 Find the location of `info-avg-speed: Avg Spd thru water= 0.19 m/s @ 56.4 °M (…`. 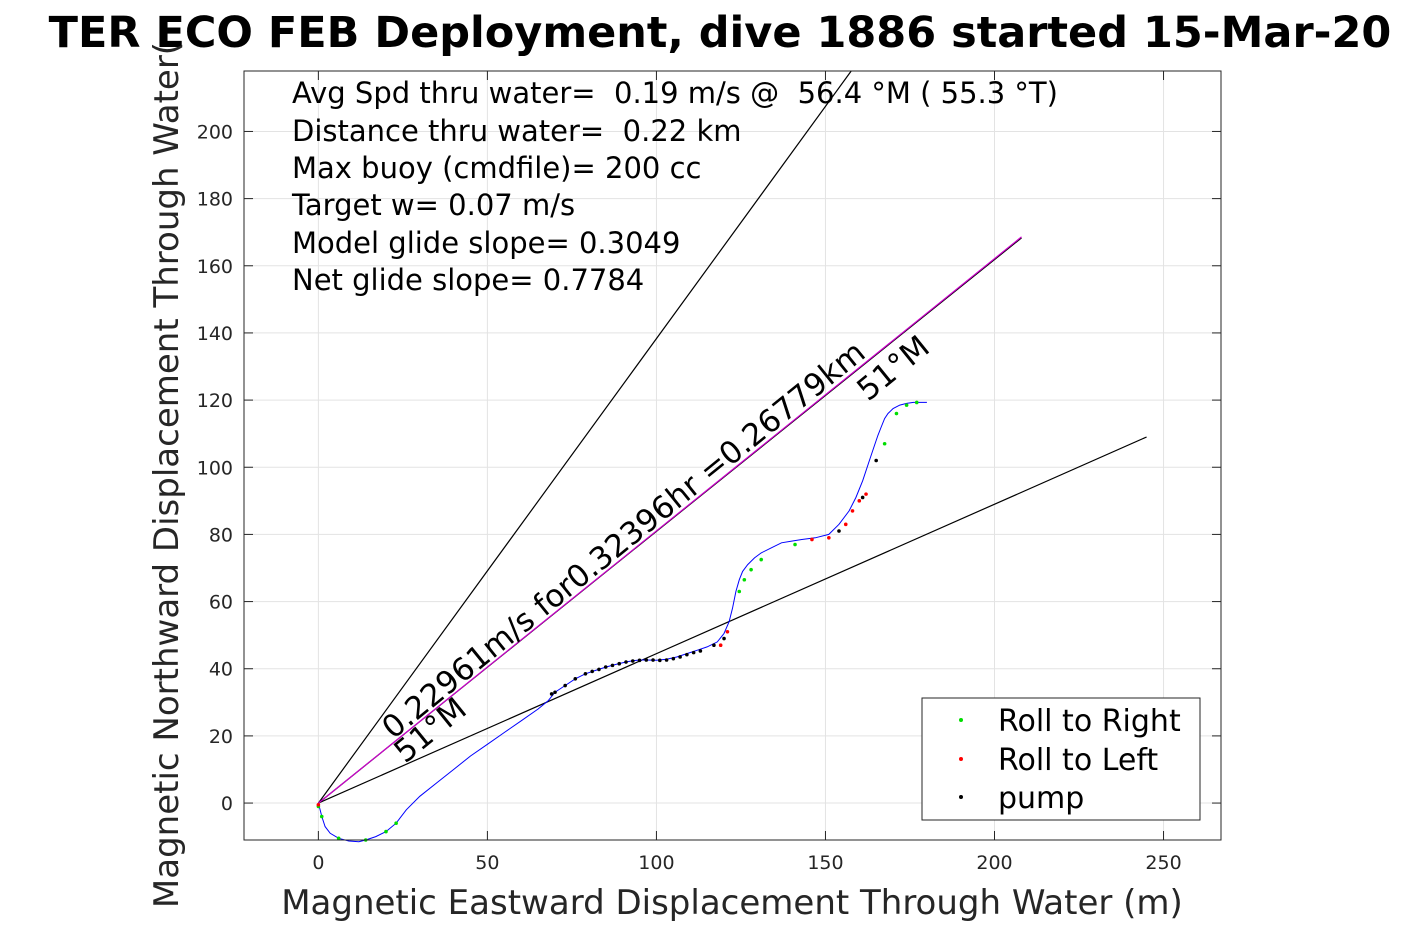

info-avg-speed: Avg Spd thru water= 0.19 m/s @ 56.4 °M (… is located at coordinates (675, 93).